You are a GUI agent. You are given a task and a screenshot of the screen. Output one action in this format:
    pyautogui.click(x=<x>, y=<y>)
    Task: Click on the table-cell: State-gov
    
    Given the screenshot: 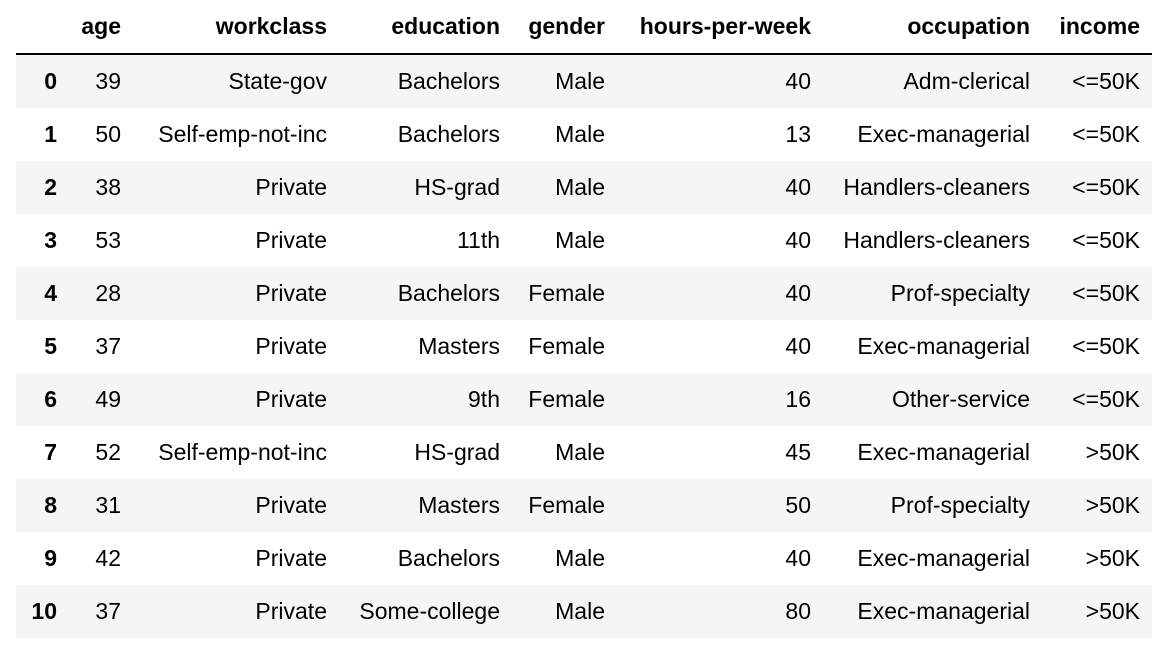 What is the action you would take?
    pyautogui.click(x=277, y=81)
    